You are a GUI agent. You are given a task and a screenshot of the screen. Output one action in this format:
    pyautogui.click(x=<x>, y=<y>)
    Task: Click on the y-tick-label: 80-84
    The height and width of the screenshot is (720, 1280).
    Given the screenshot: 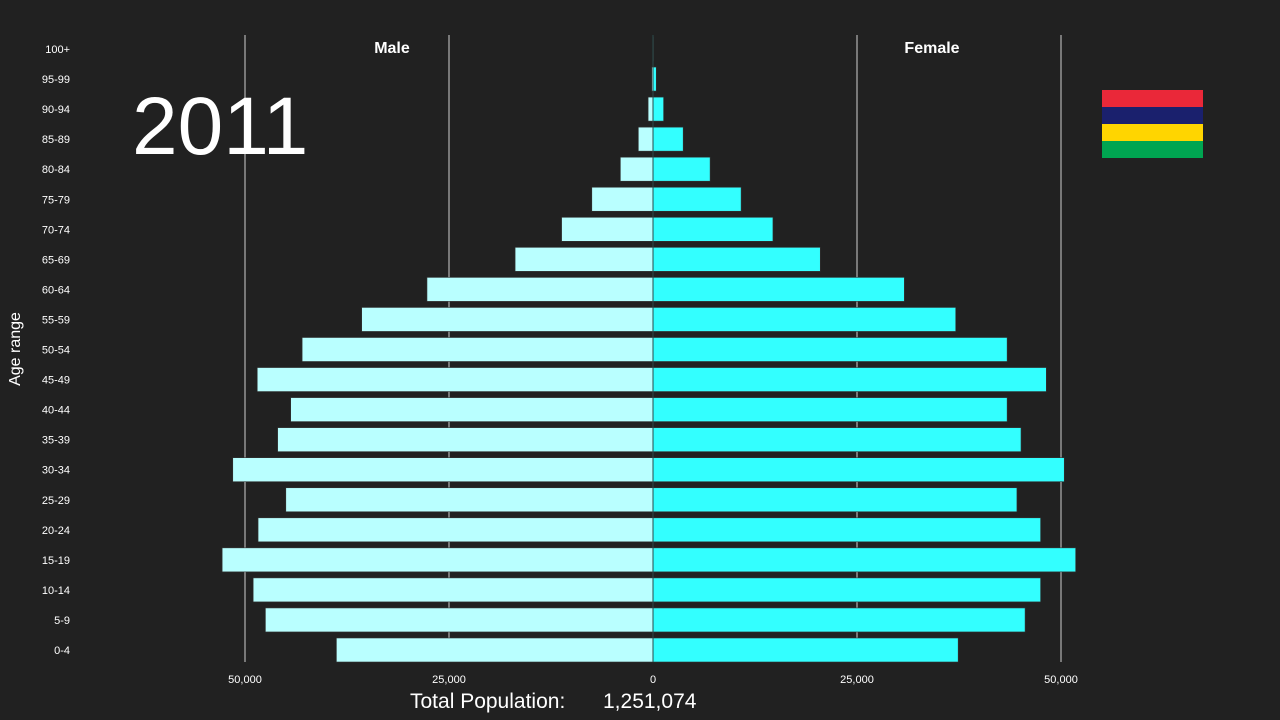 What is the action you would take?
    pyautogui.click(x=56, y=170)
    